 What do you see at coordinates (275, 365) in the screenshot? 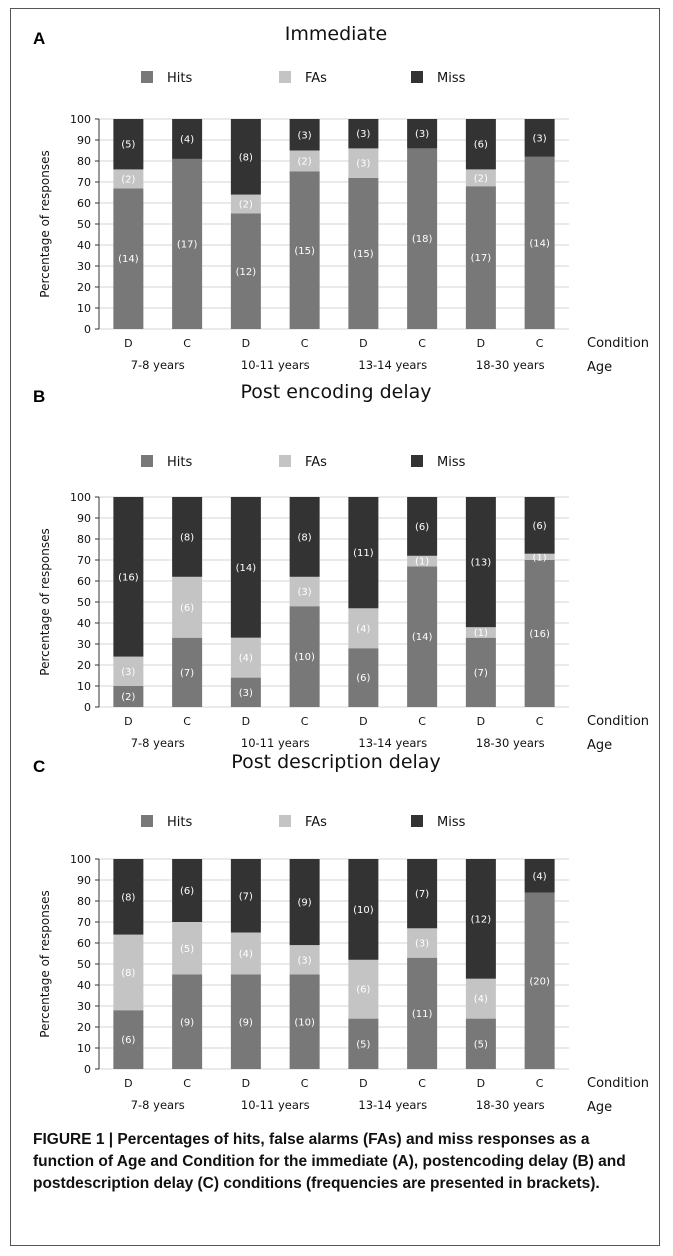
I see `age-group-label: 10-11 years` at bounding box center [275, 365].